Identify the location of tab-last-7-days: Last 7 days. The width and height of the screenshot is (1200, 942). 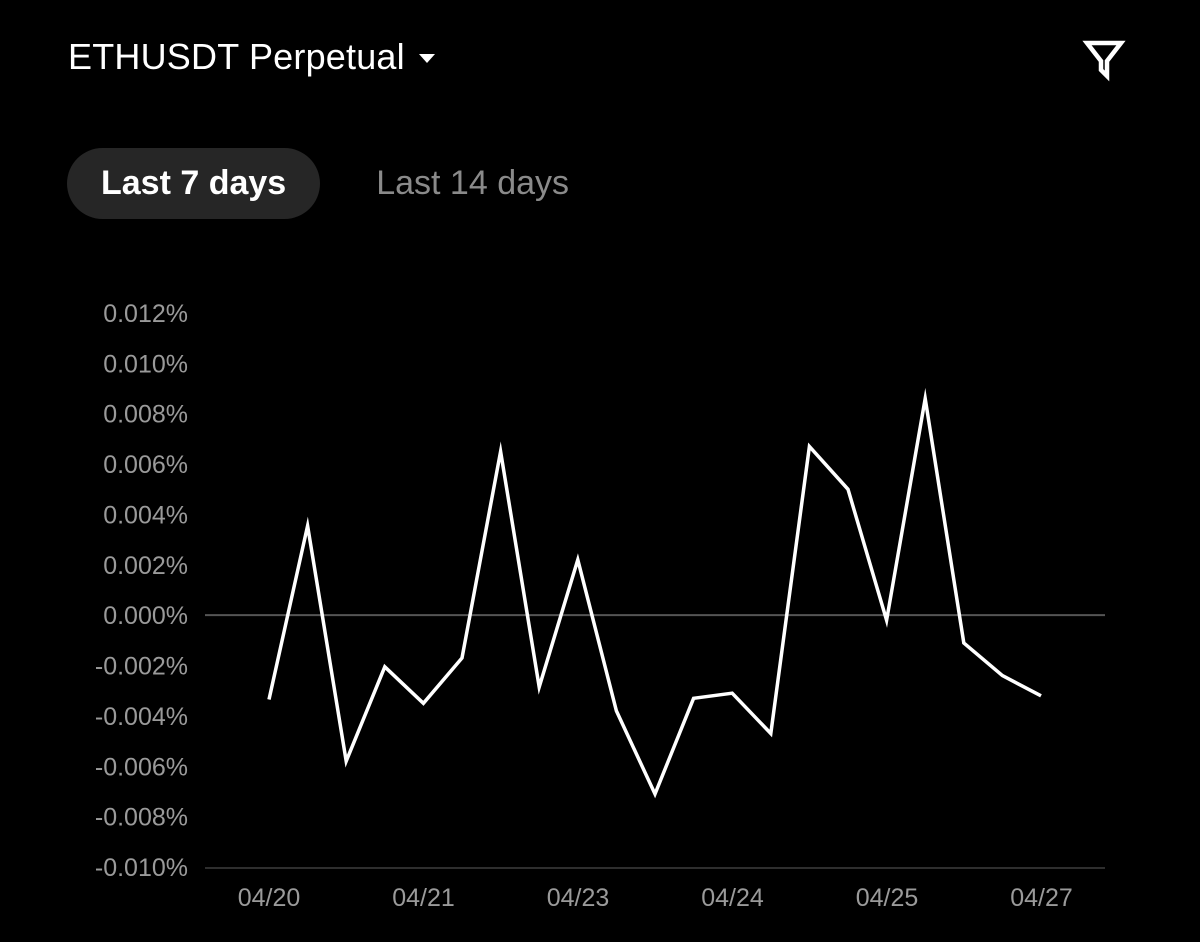
(194, 183).